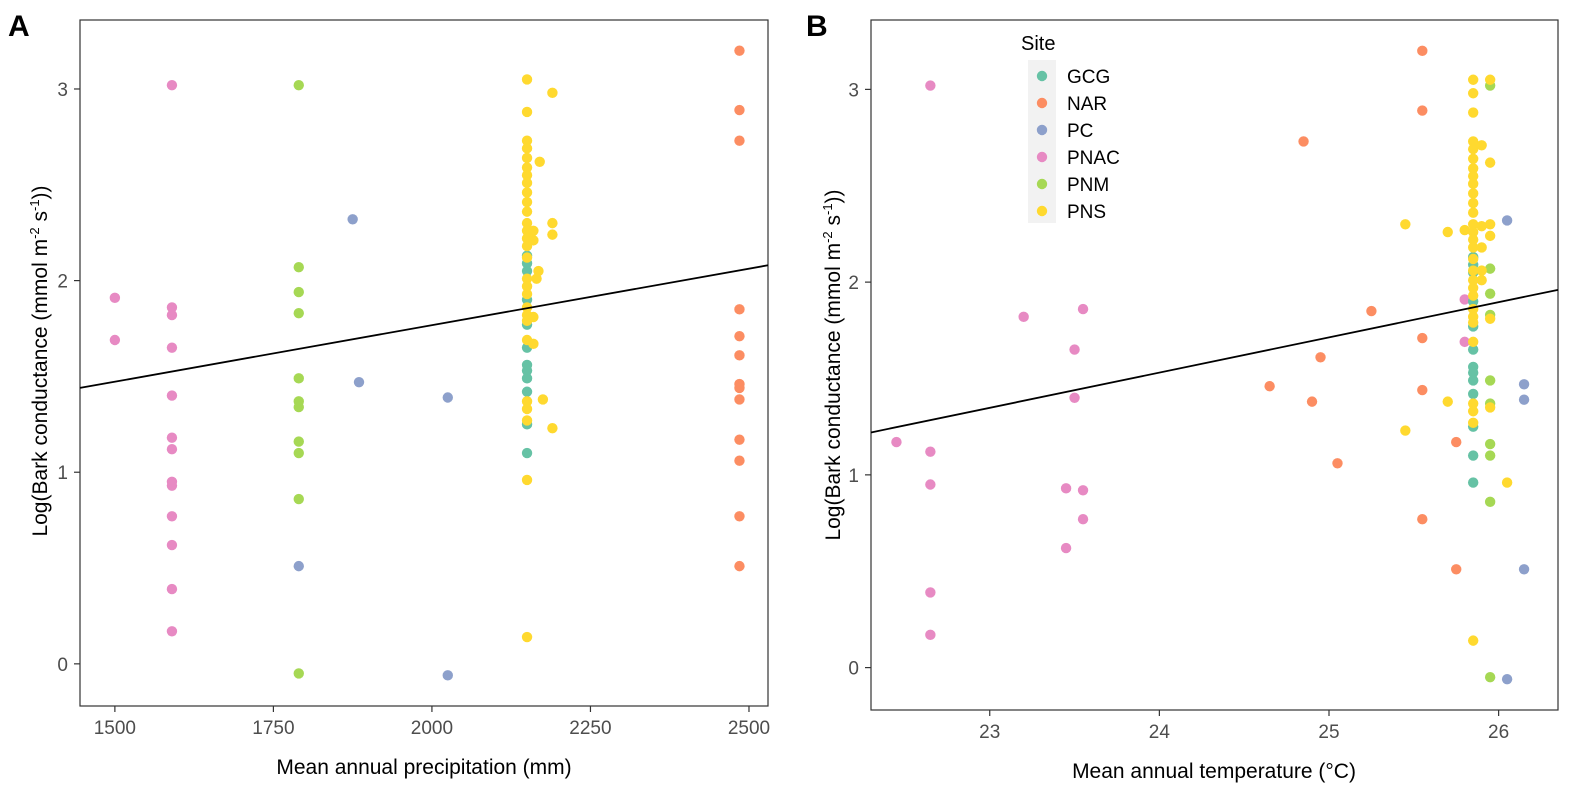  What do you see at coordinates (40, 388) in the screenshot?
I see `panel-a-ylabel-main: Log(Bark conductance (mmol m` at bounding box center [40, 388].